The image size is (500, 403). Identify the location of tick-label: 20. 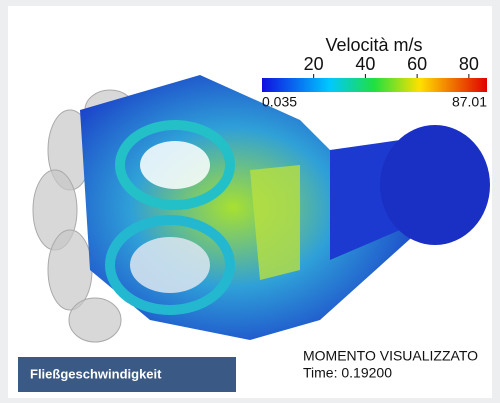
(314, 64).